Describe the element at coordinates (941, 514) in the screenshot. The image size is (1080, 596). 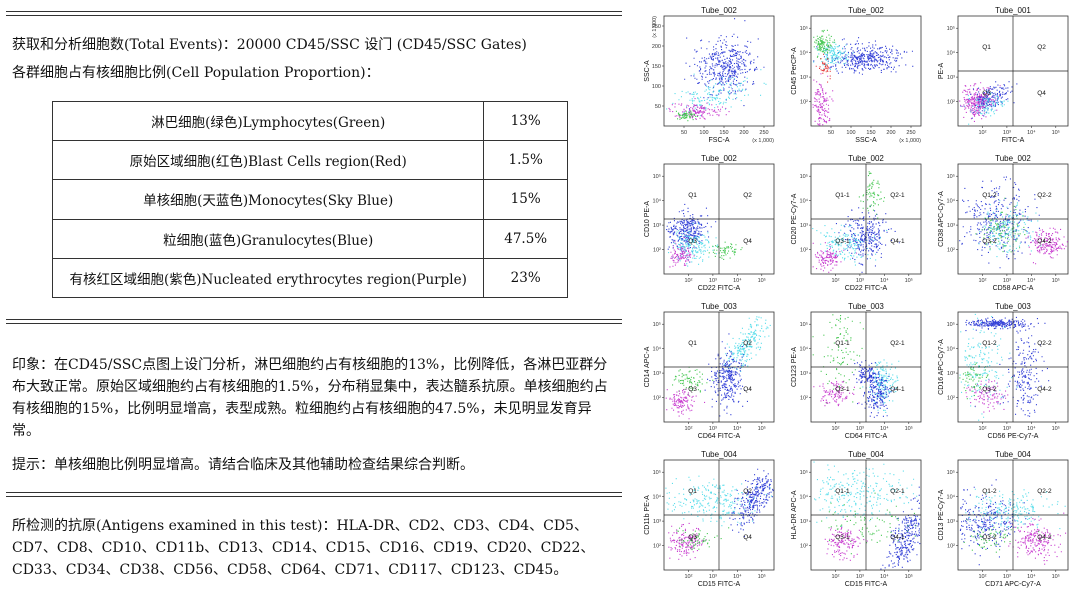
I see `y-axis-label: CD13 PE-Cy7-A` at that location.